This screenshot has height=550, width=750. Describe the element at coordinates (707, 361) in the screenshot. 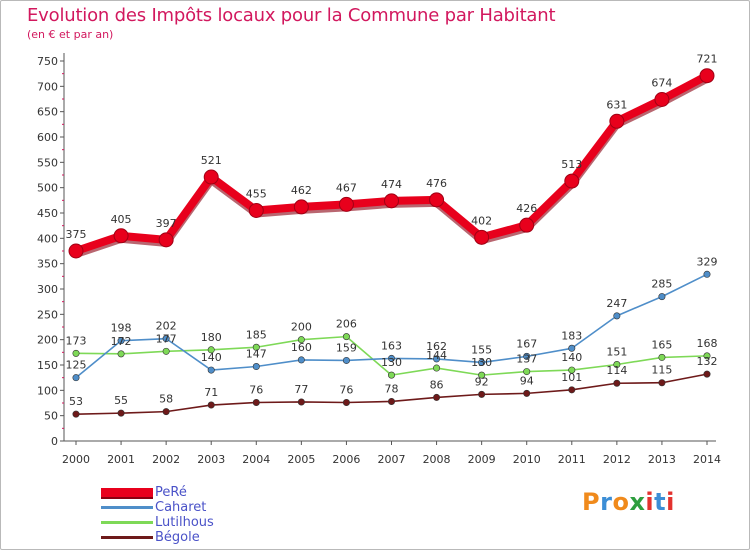

I see `data-label-begole: 132` at that location.